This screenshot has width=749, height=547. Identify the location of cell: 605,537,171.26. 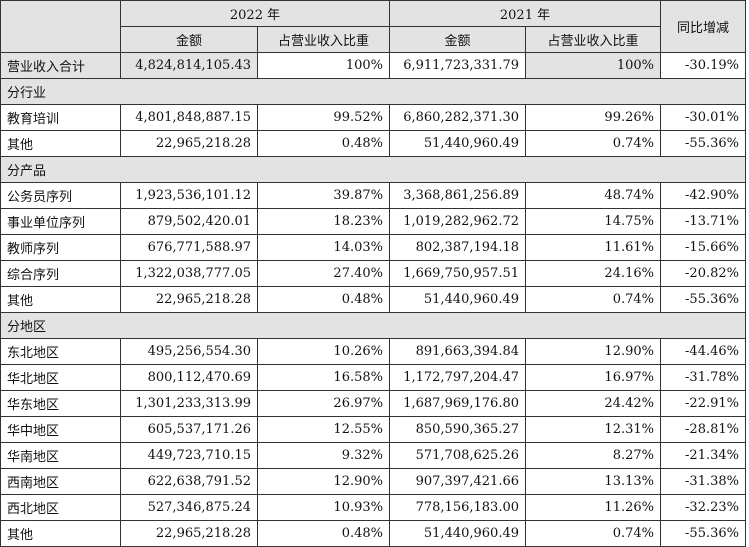
(189, 429).